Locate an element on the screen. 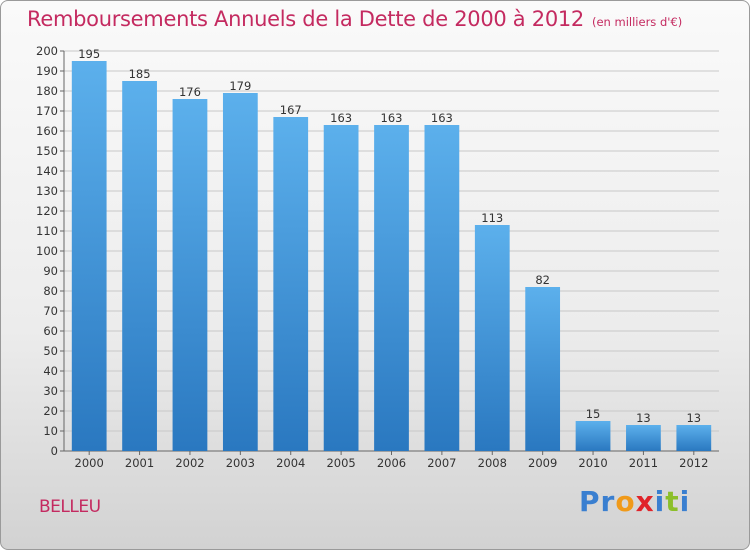  y-tick-label: 30 is located at coordinates (50, 391).